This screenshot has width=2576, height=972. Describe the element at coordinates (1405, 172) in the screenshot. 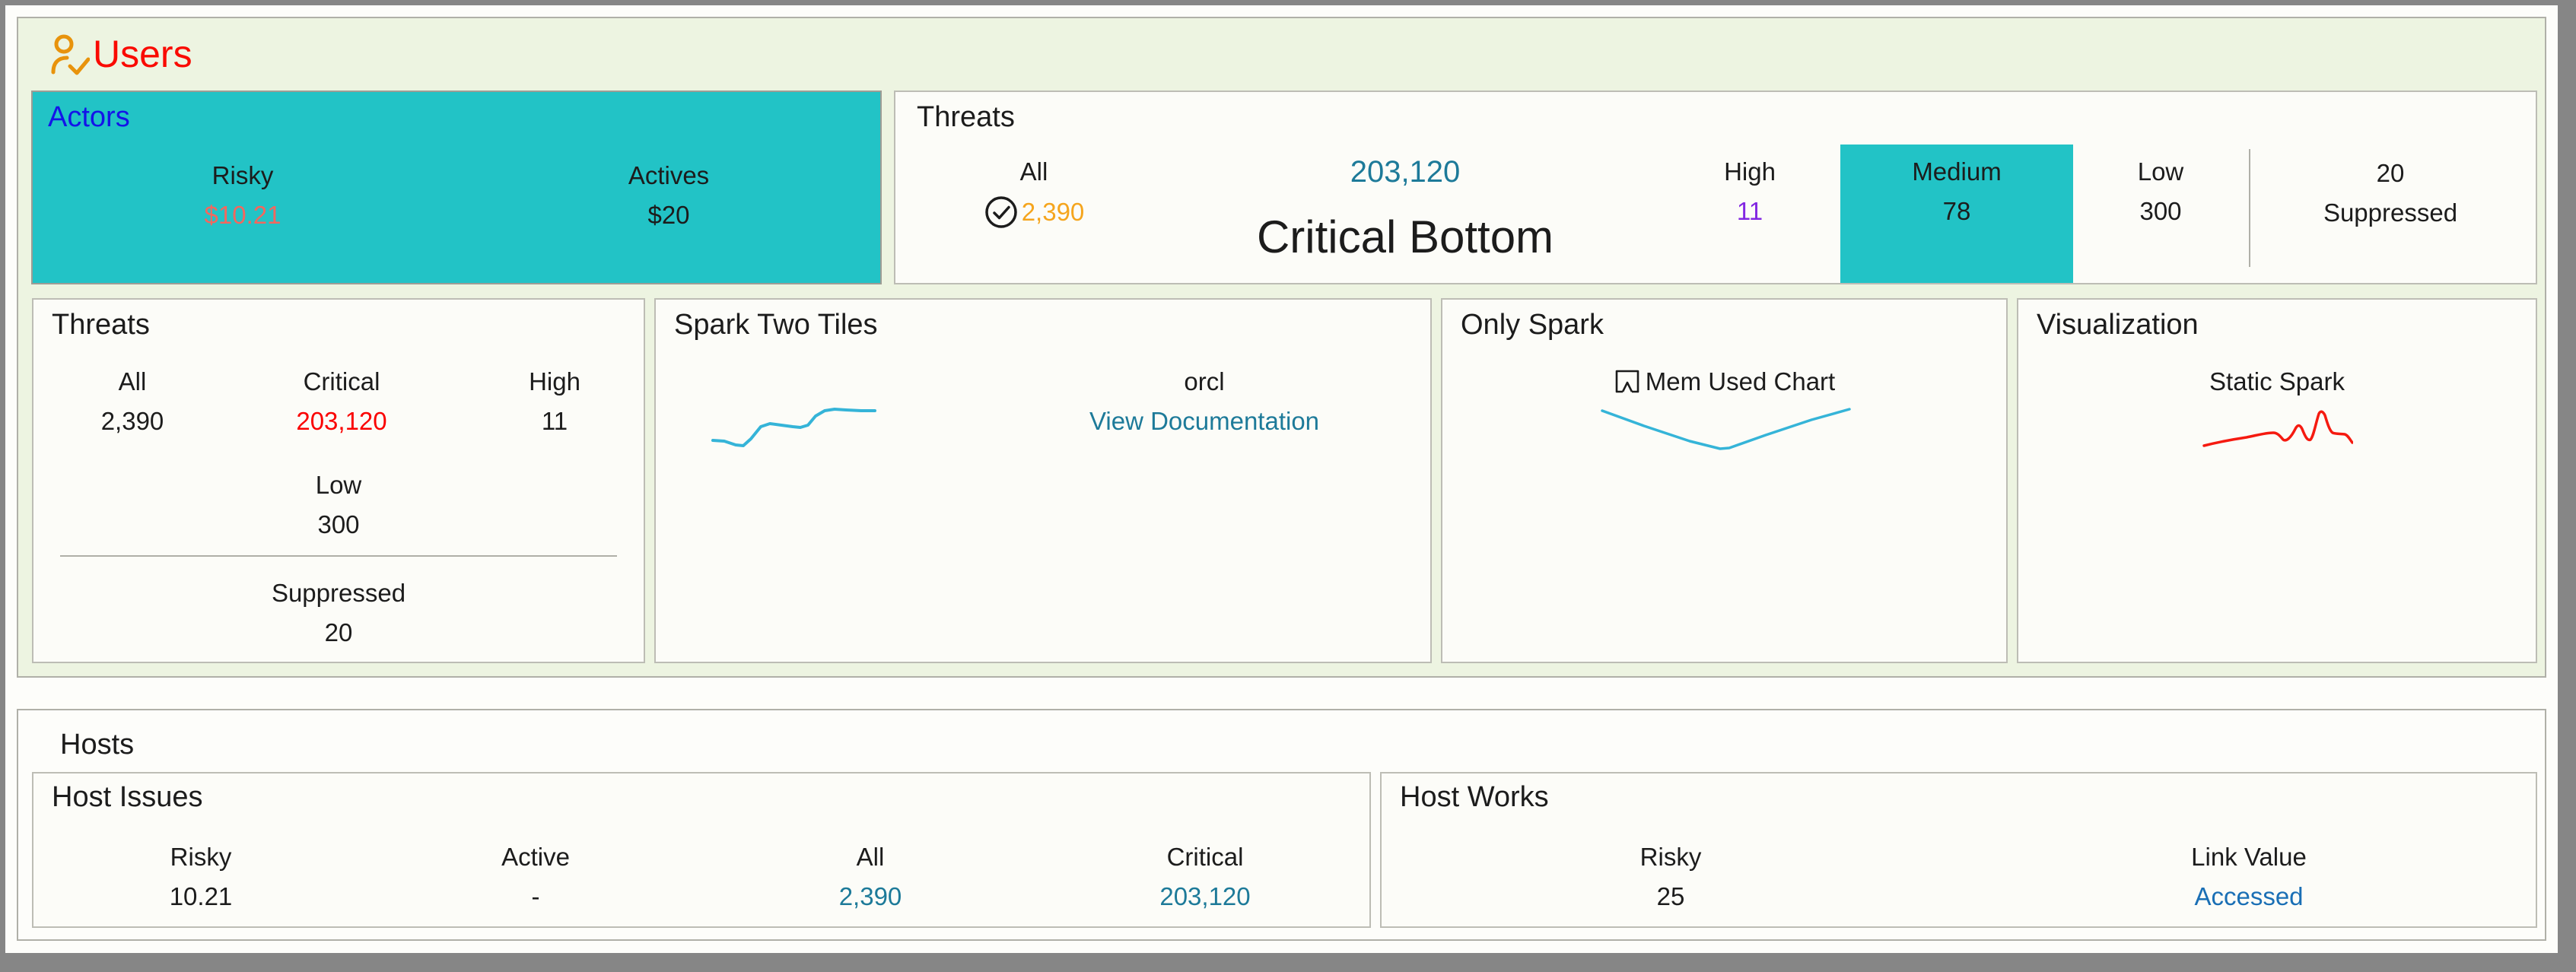

I see `critical-value: 203,120` at that location.